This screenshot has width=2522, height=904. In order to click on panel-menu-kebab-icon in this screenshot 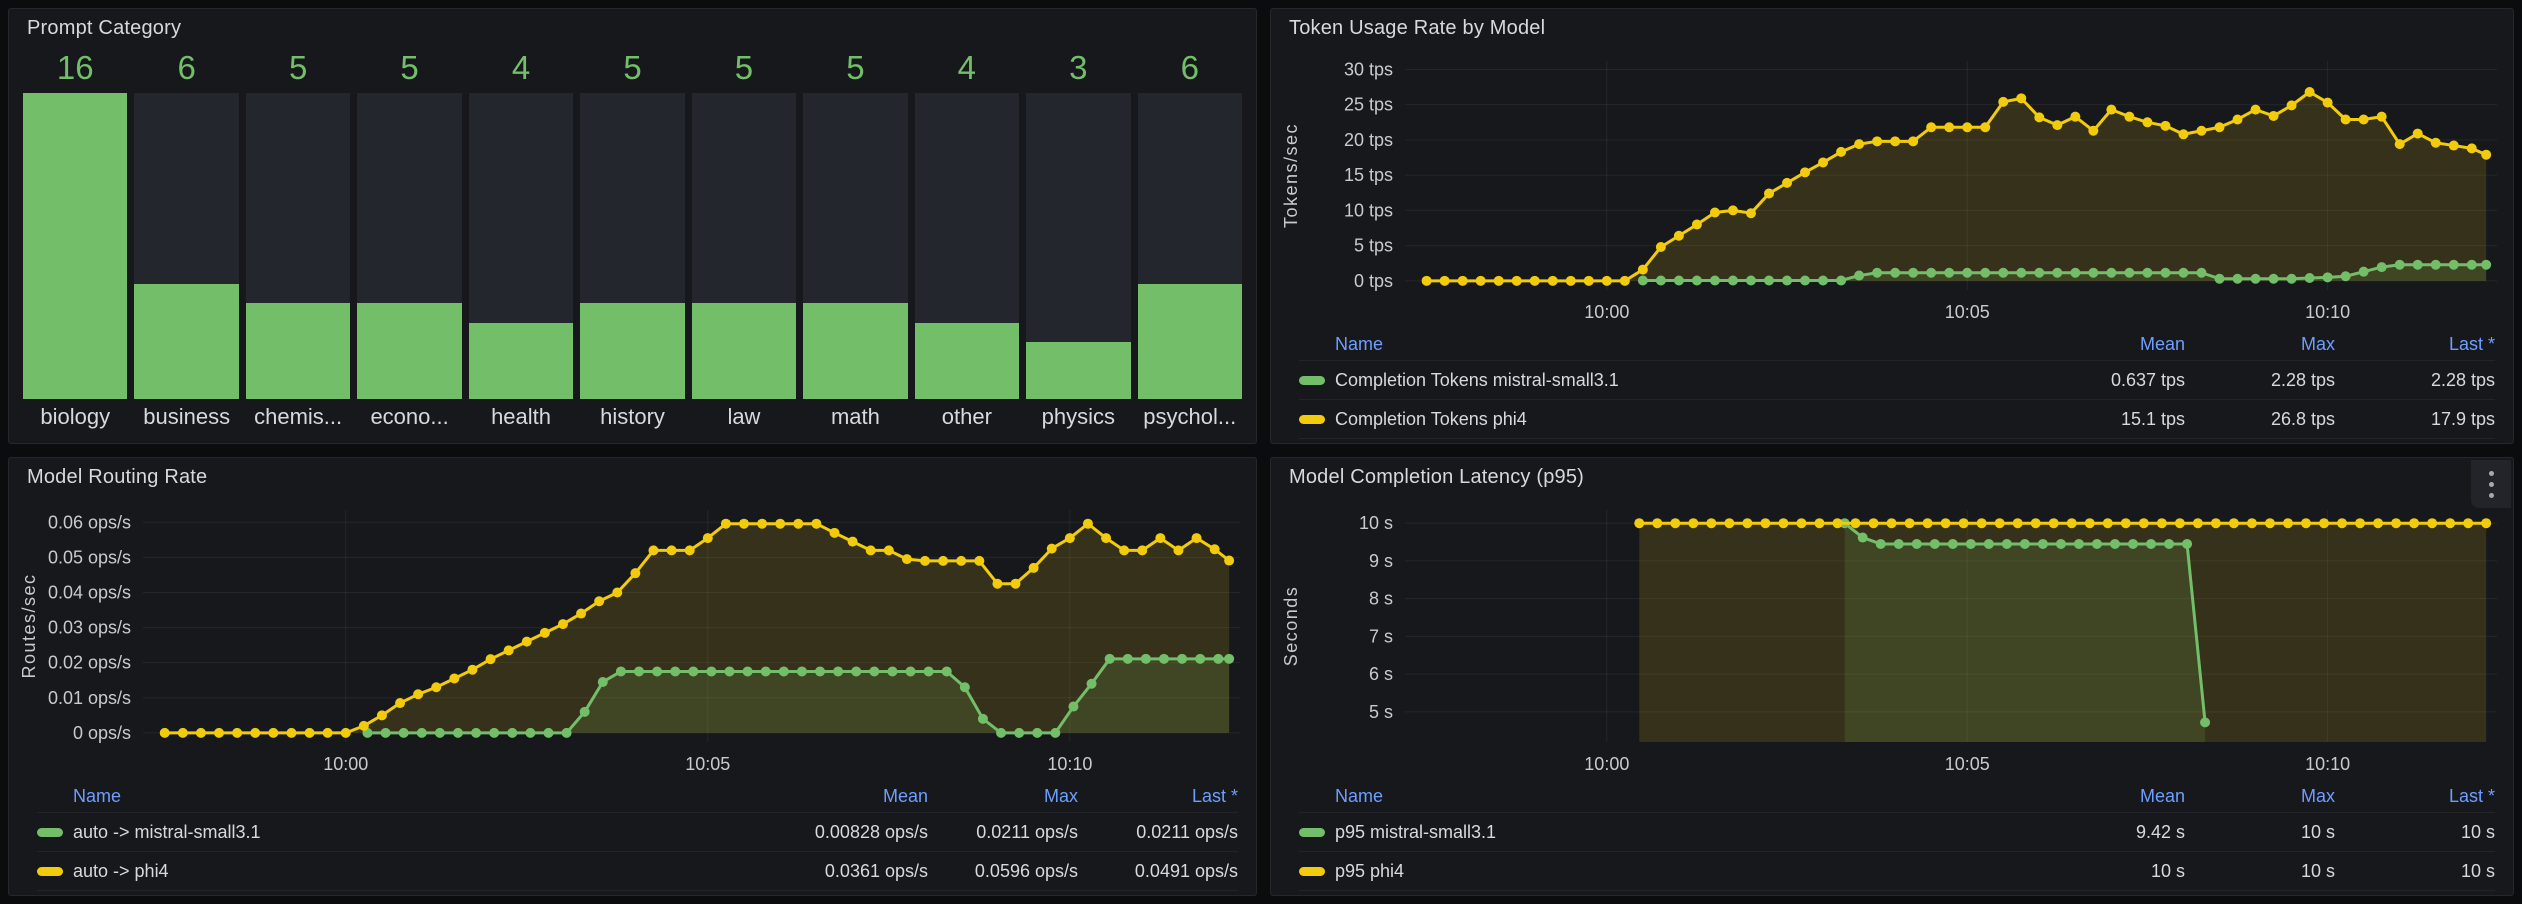, I will do `click(2491, 484)`.